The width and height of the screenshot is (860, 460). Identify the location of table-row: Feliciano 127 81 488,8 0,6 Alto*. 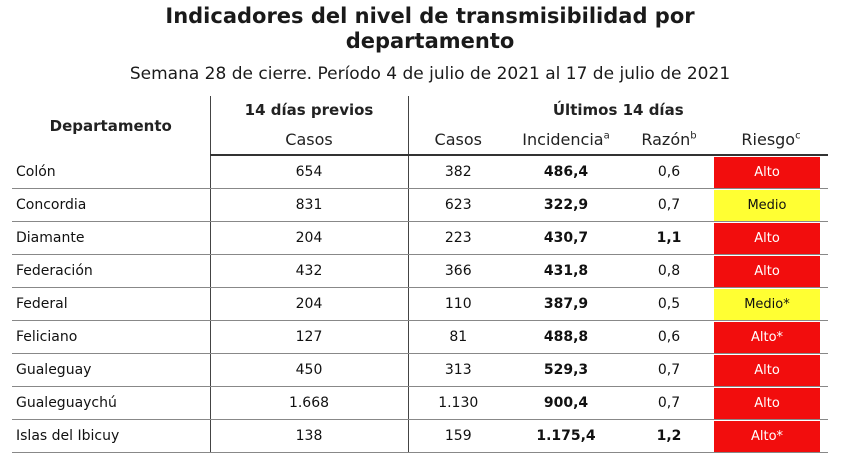
(420, 337).